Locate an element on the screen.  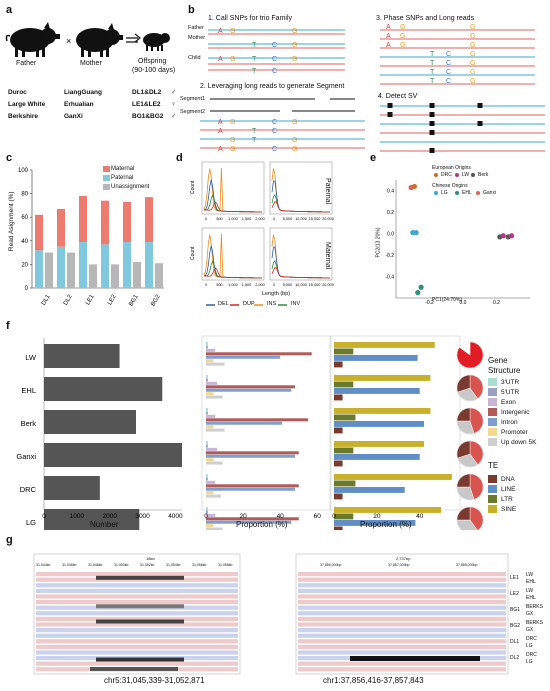
e-xtick: 0.2 is located at coordinates (496, 303).